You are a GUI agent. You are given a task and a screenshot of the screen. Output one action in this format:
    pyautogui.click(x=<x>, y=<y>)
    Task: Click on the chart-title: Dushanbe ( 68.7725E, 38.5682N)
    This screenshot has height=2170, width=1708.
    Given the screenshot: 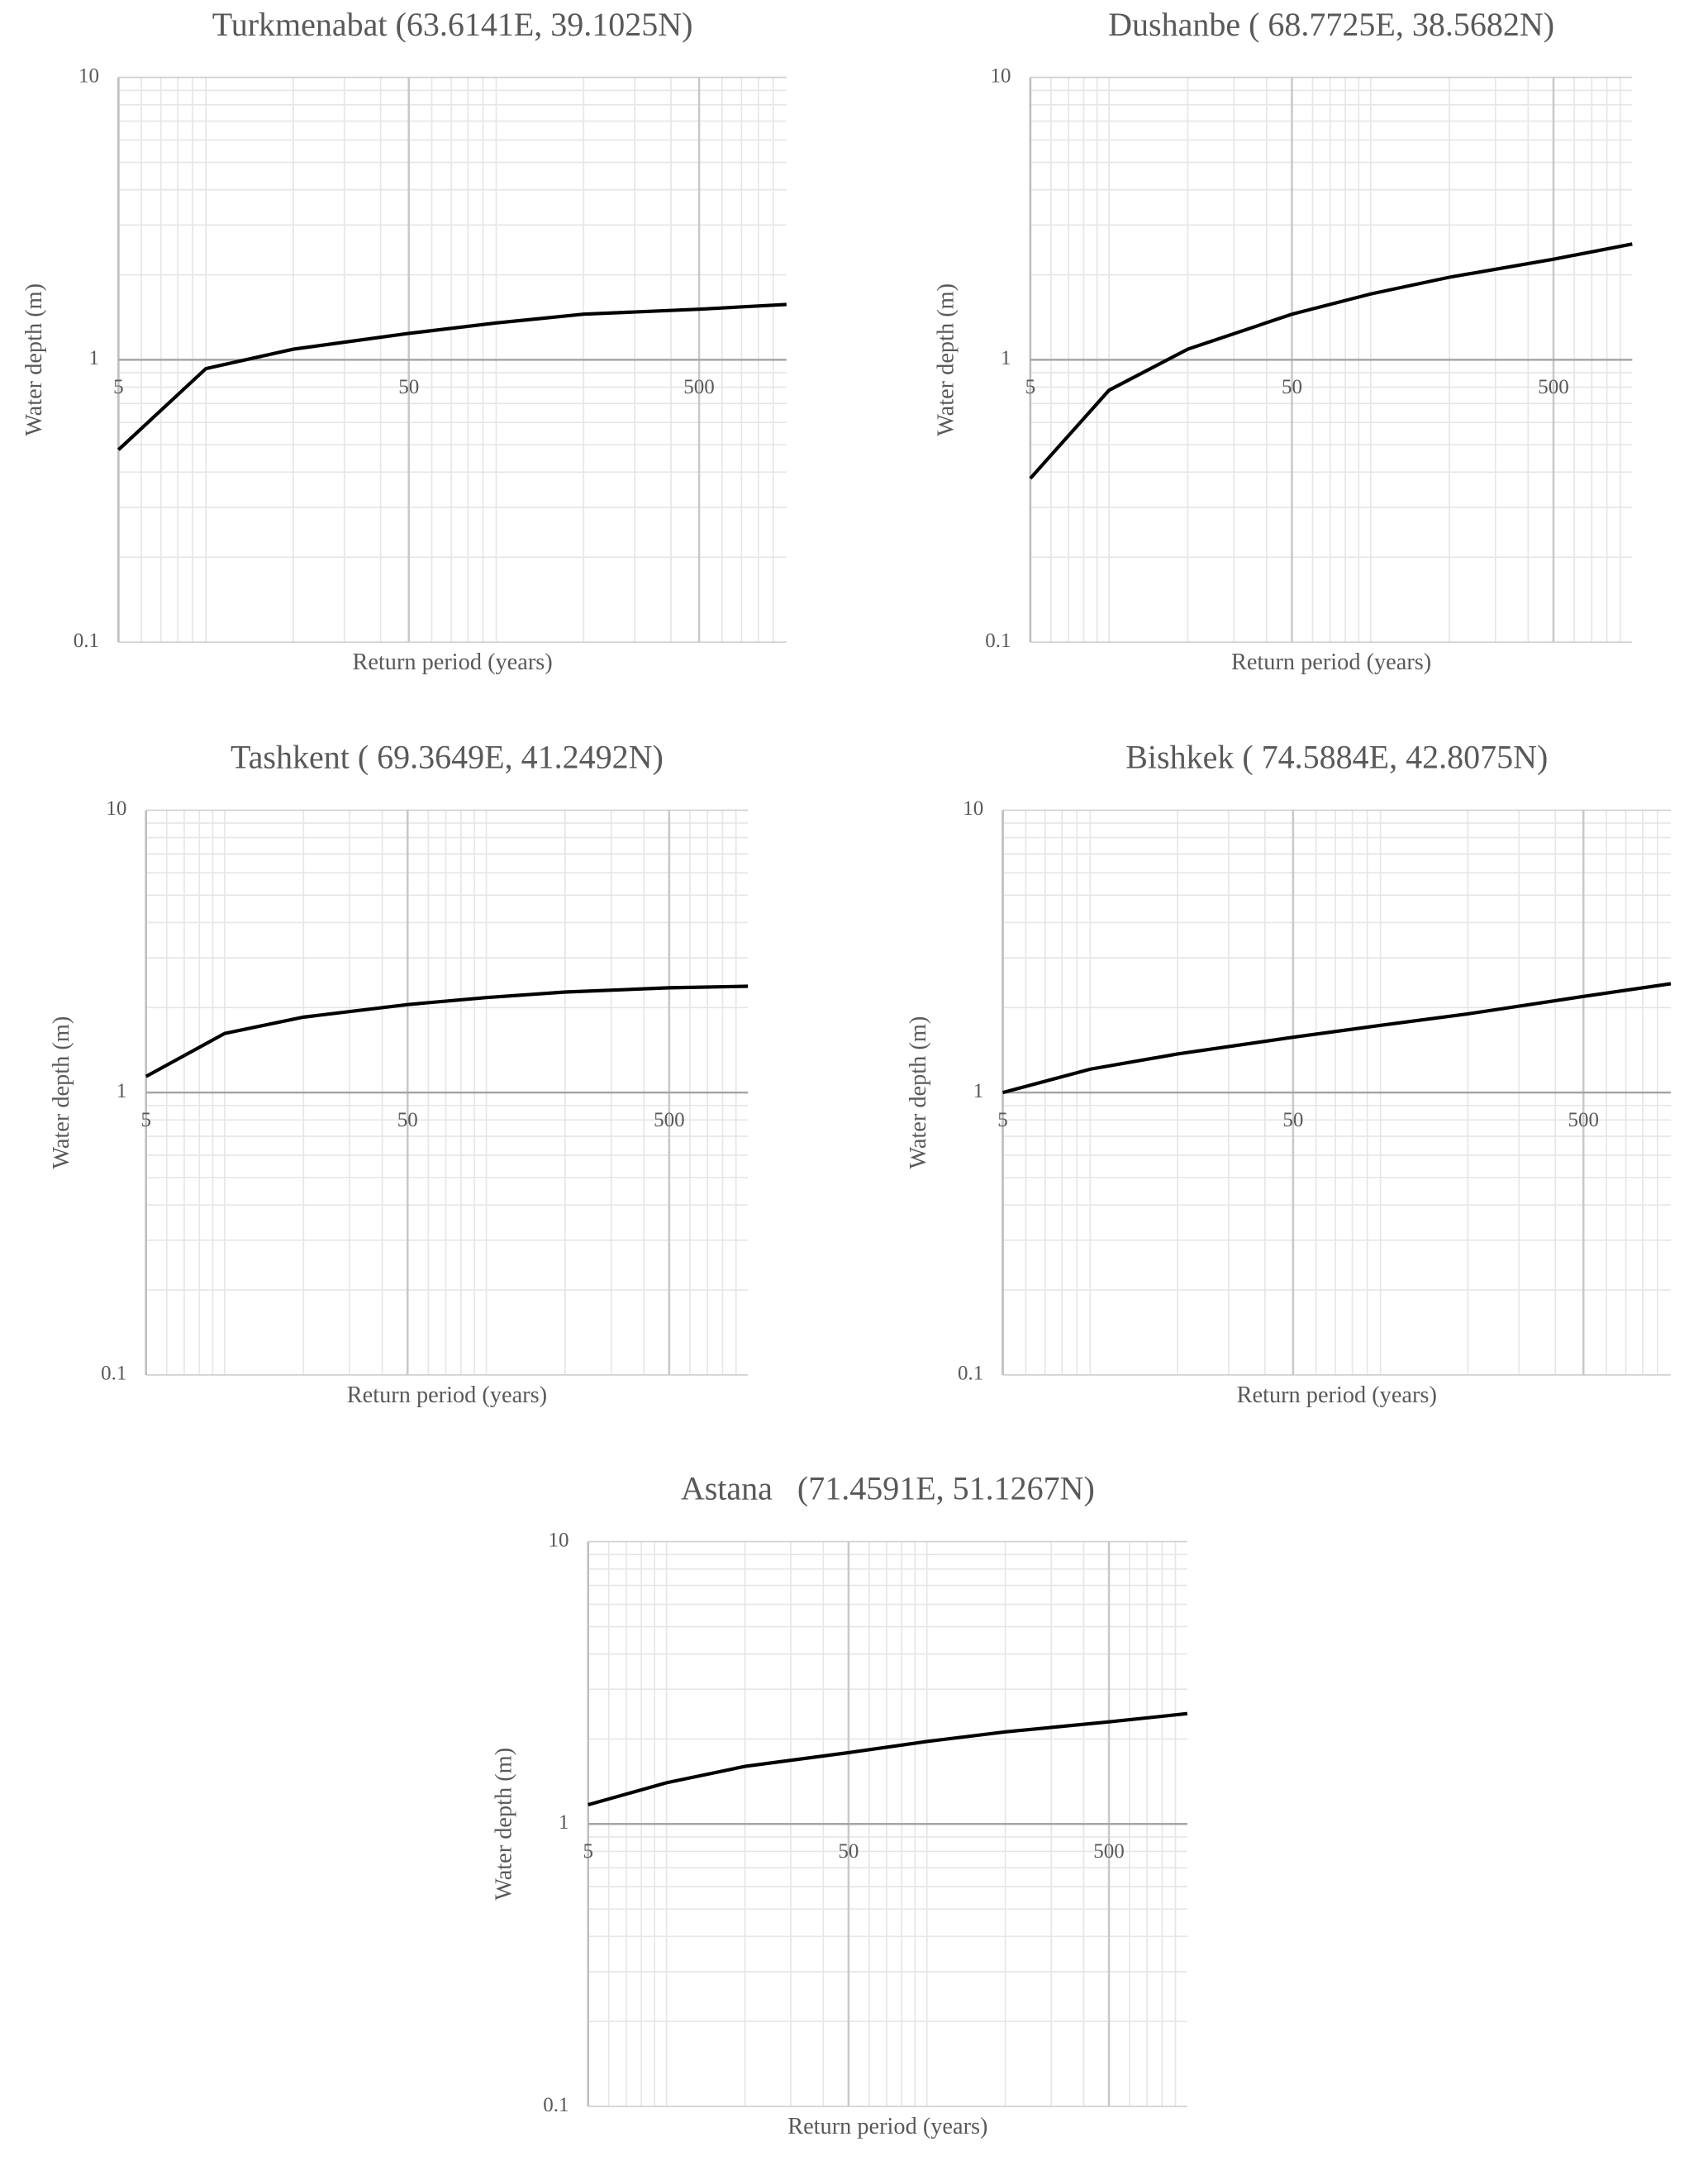 What is the action you would take?
    pyautogui.click(x=1331, y=24)
    